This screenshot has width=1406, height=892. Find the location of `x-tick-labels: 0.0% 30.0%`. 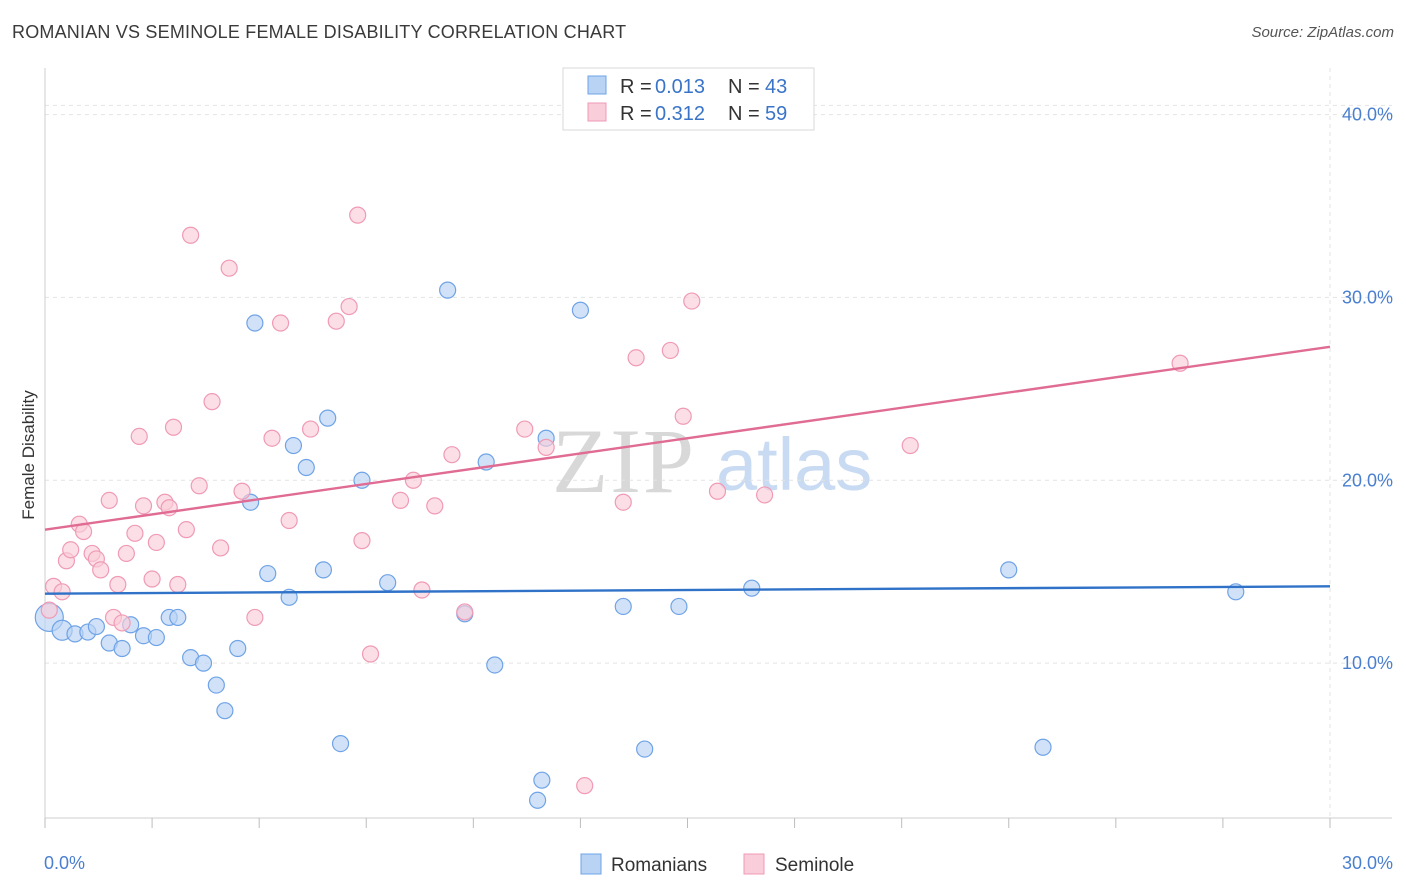

x-tick-labels: 0.0% 30.0% is located at coordinates (718, 863).